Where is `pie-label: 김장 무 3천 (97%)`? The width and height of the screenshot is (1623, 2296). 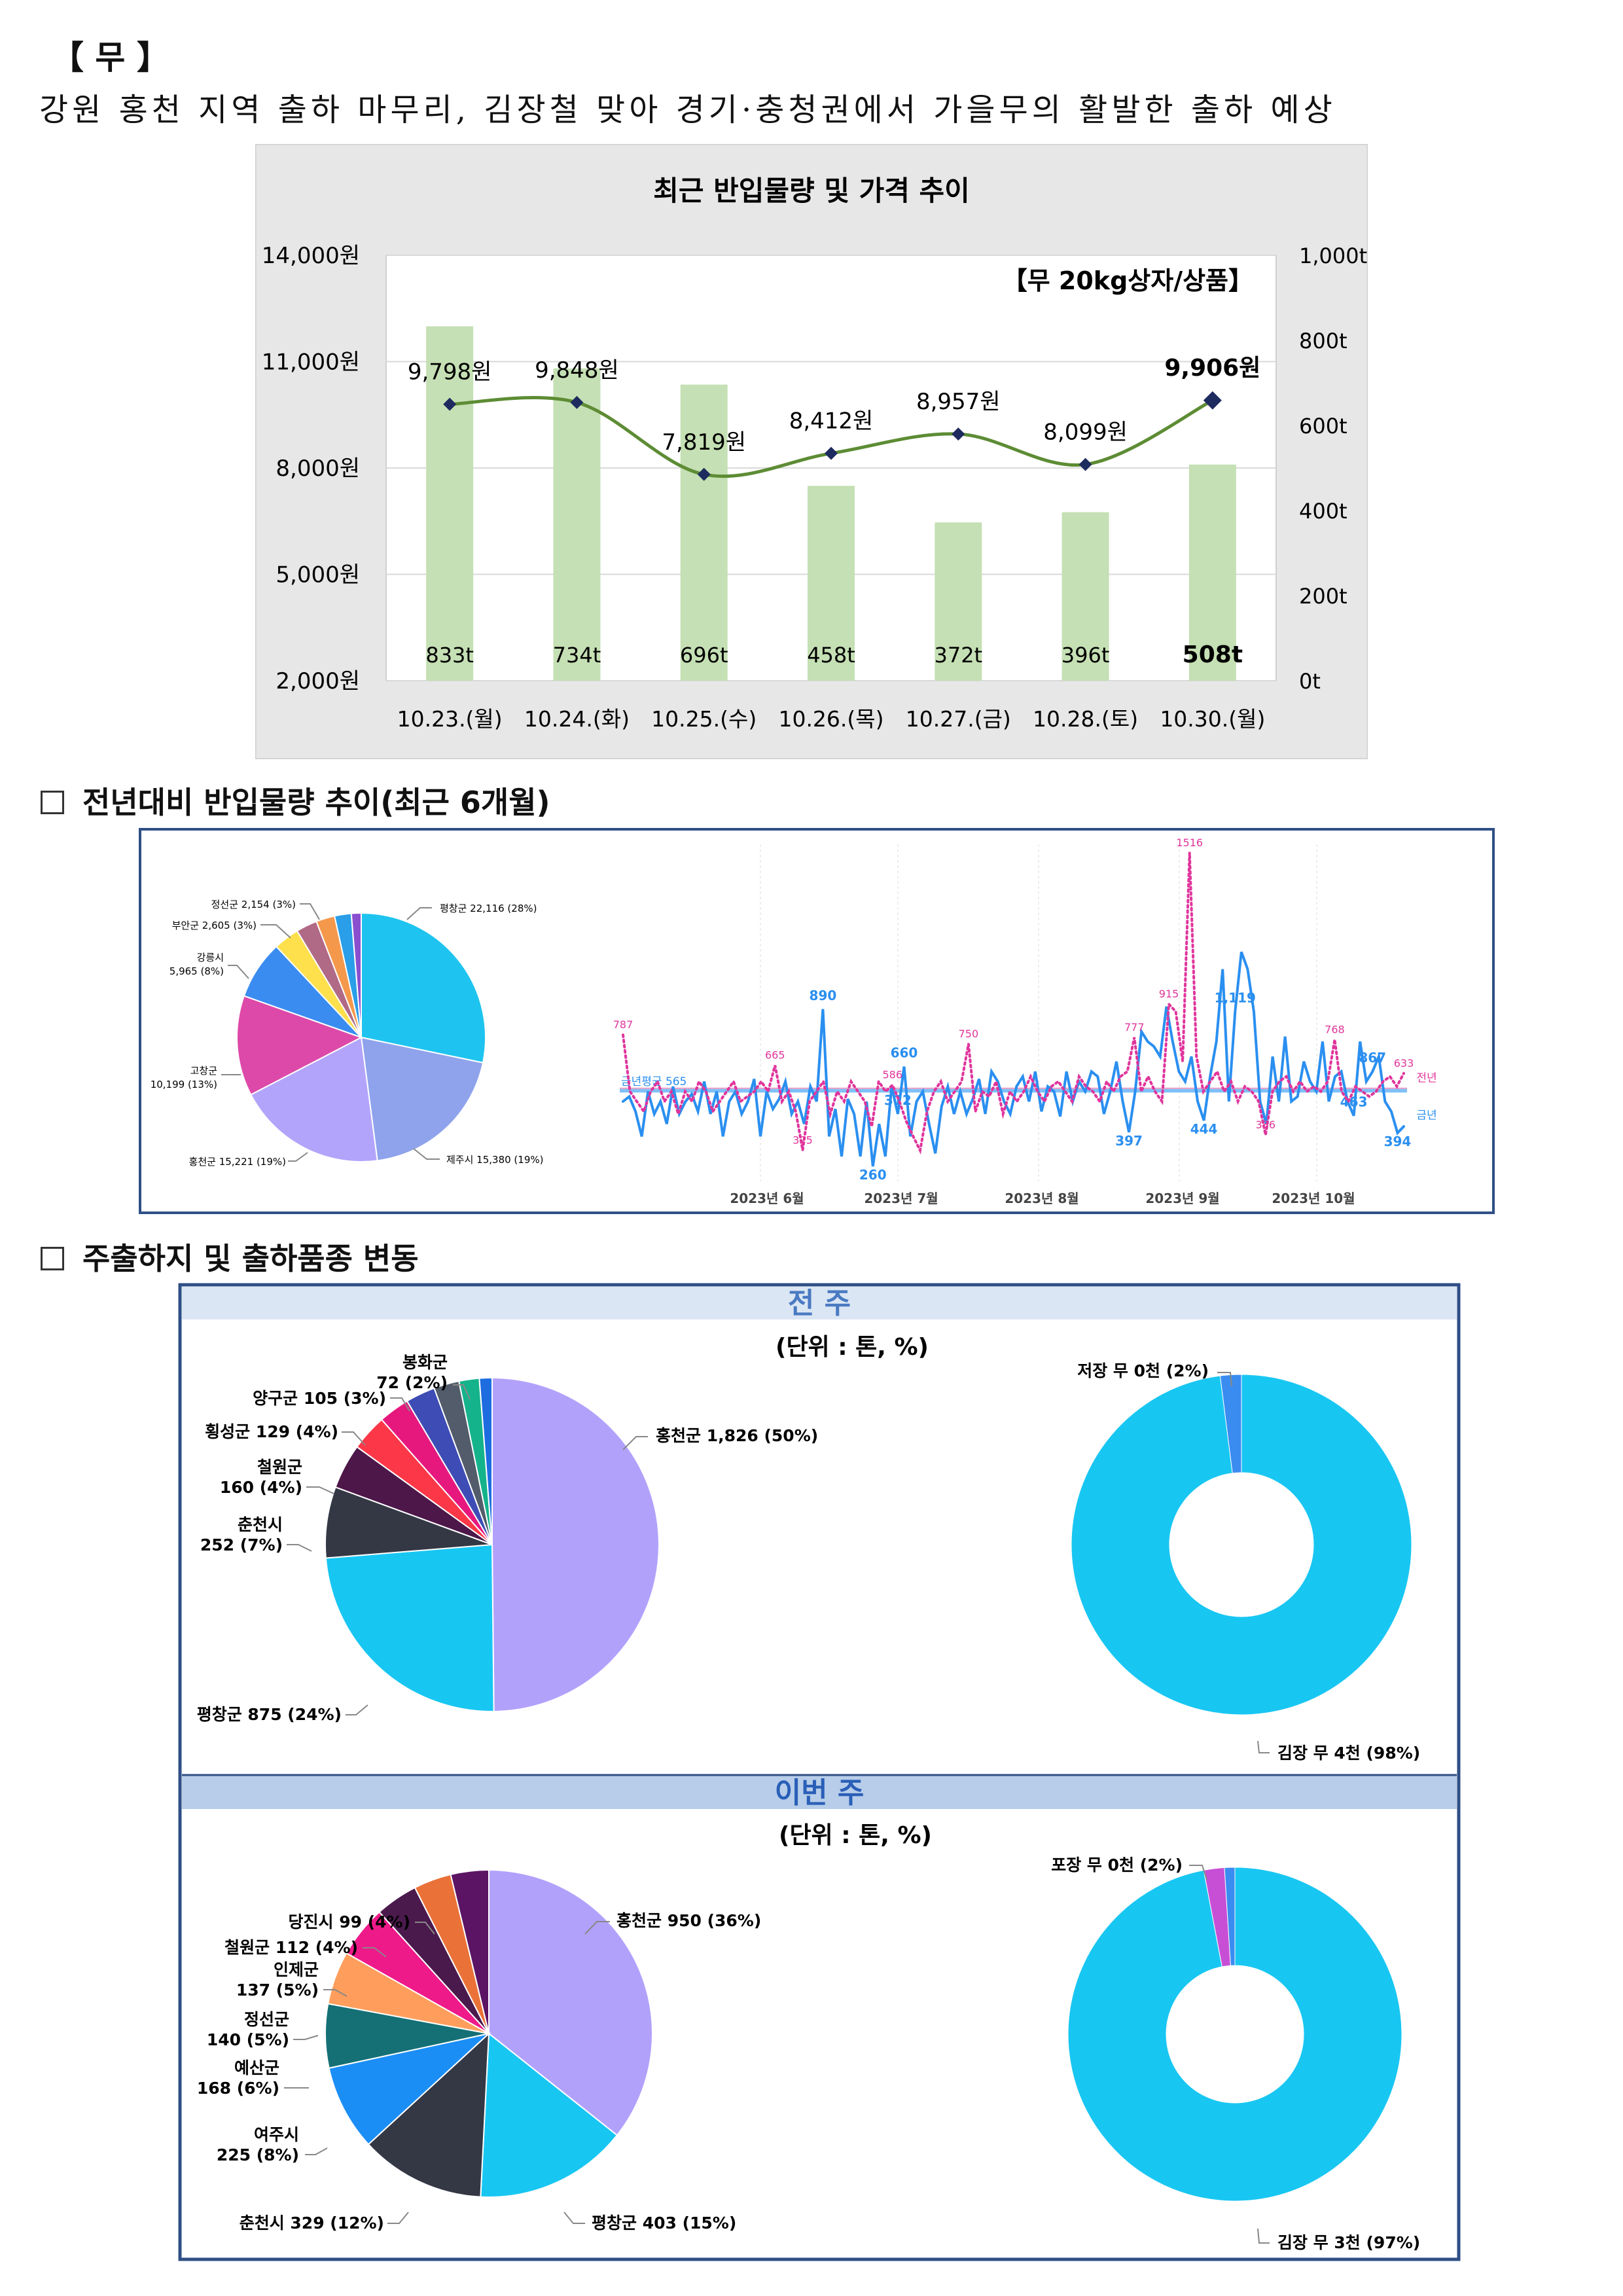 pie-label: 김장 무 3천 (97%) is located at coordinates (1348, 2242).